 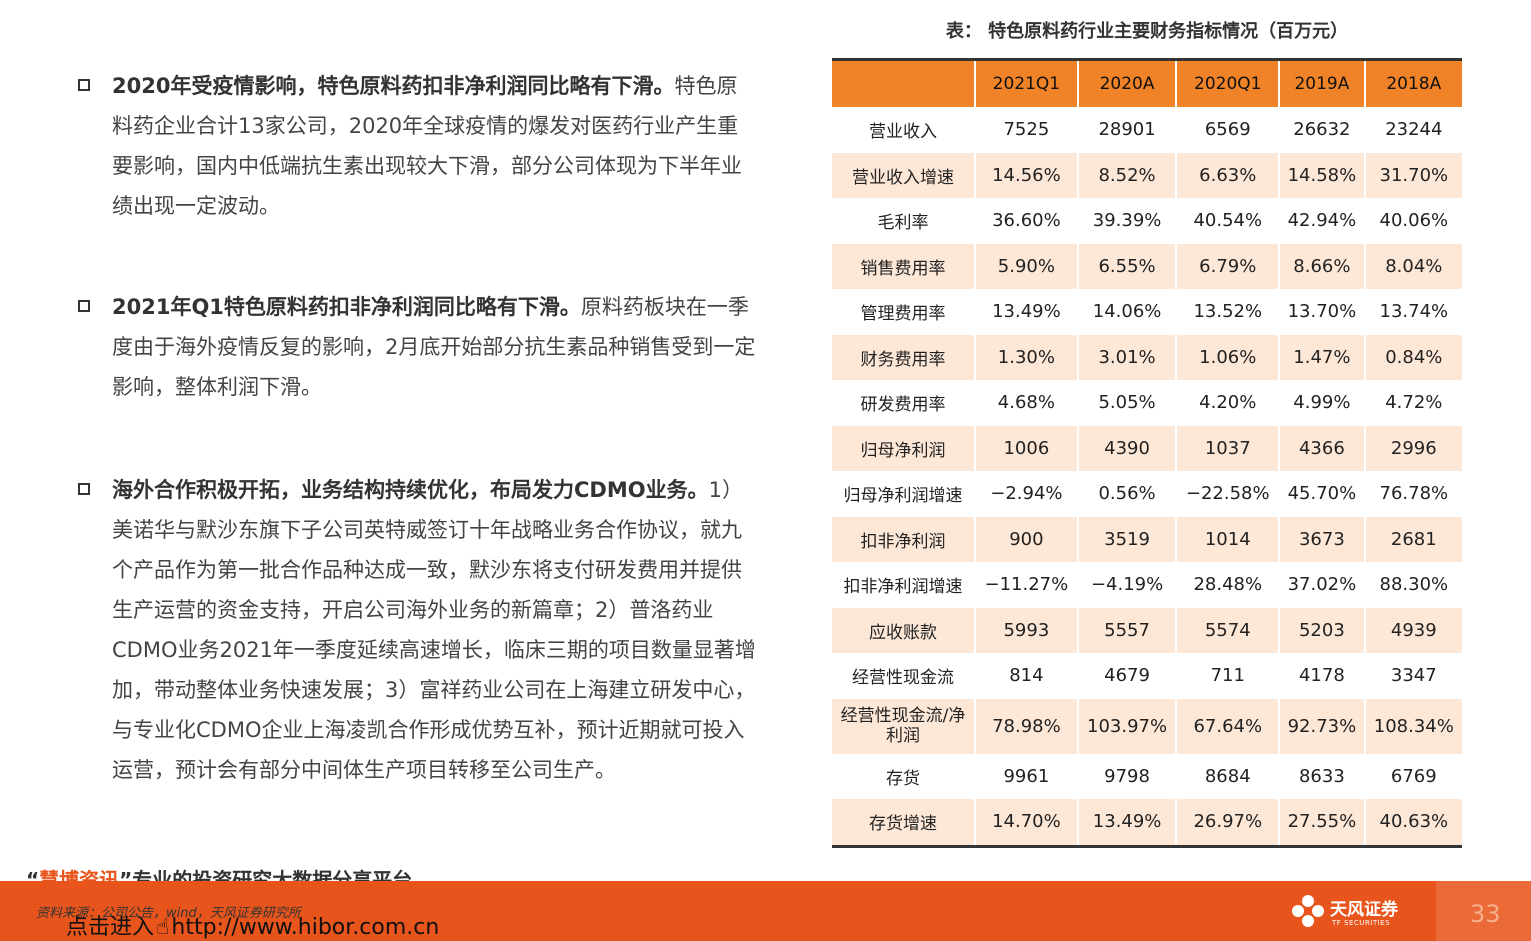 I want to click on row-label-cell: 研发费用率, so click(x=904, y=403).